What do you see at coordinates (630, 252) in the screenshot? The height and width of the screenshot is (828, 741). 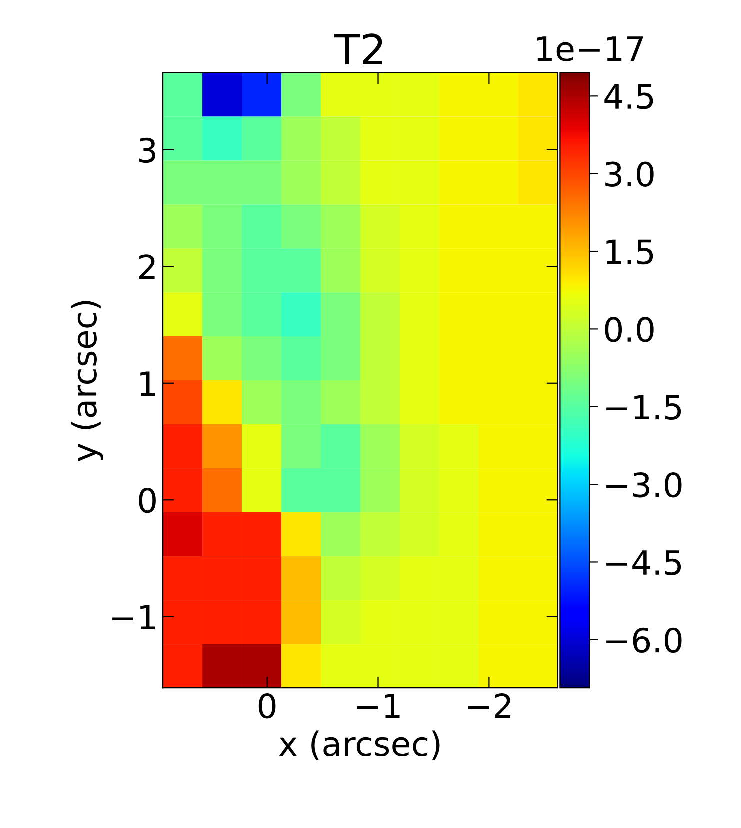 I see `color-bar-label: 1.5` at bounding box center [630, 252].